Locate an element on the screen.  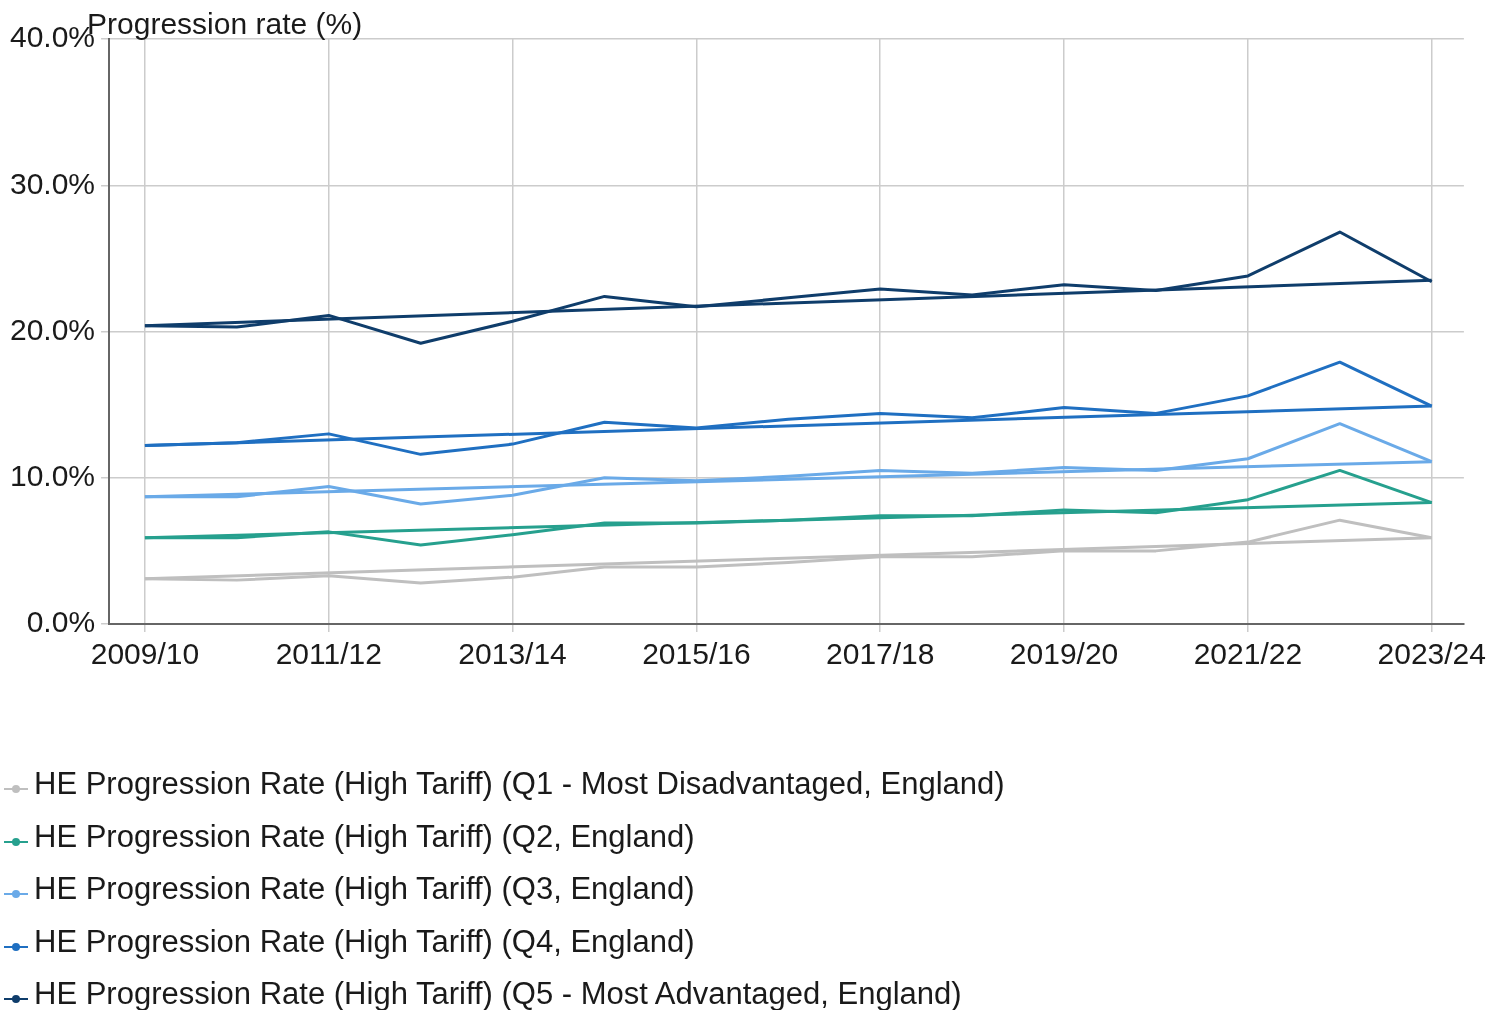
x-tick-label: 2023/24 is located at coordinates (1431, 654).